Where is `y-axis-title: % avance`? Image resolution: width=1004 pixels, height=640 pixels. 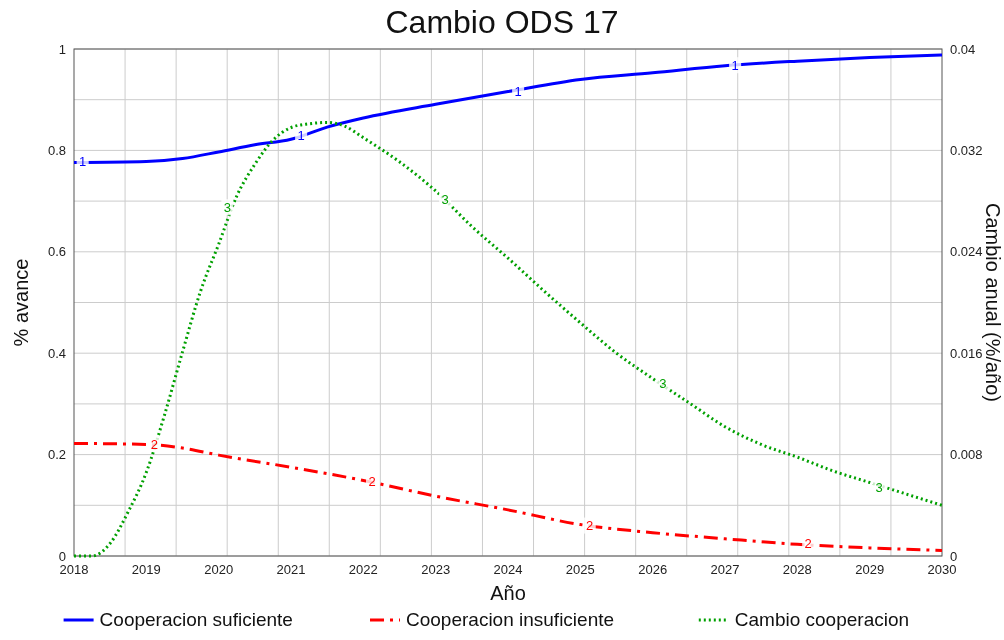 y-axis-title: % avance is located at coordinates (21, 302).